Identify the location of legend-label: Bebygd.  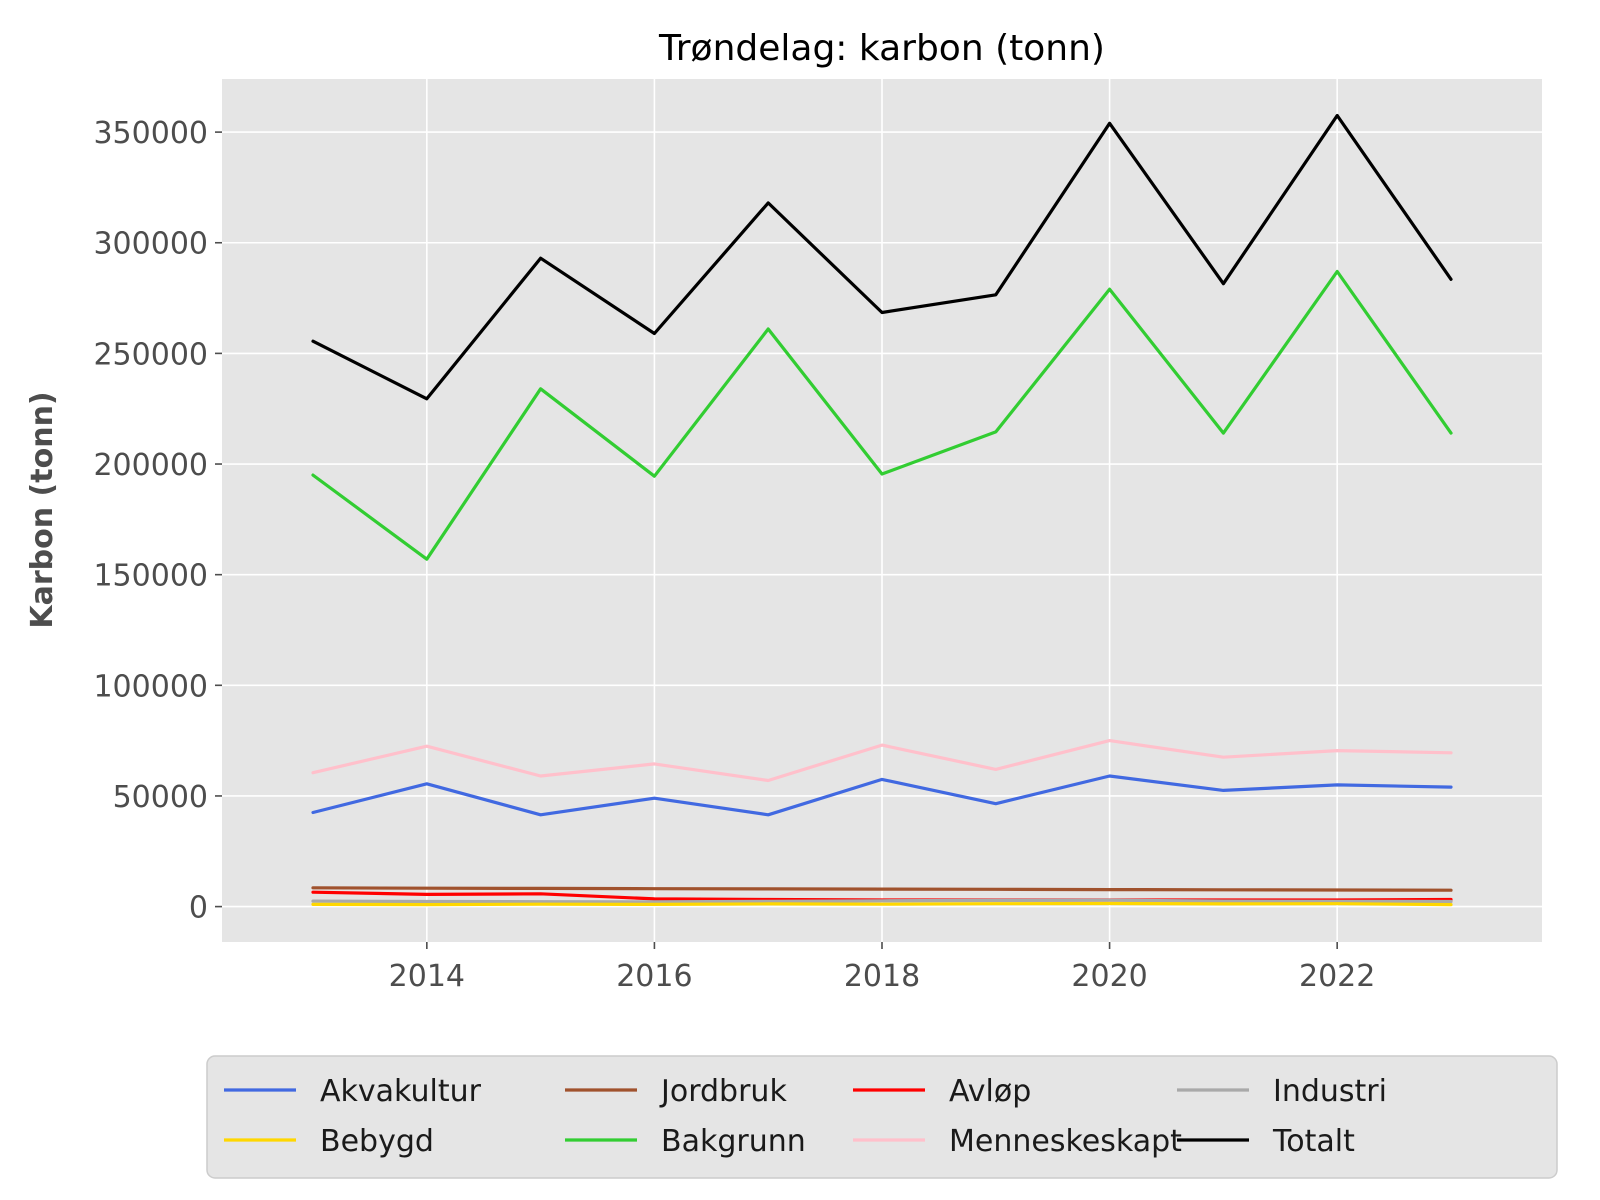
(377, 1141).